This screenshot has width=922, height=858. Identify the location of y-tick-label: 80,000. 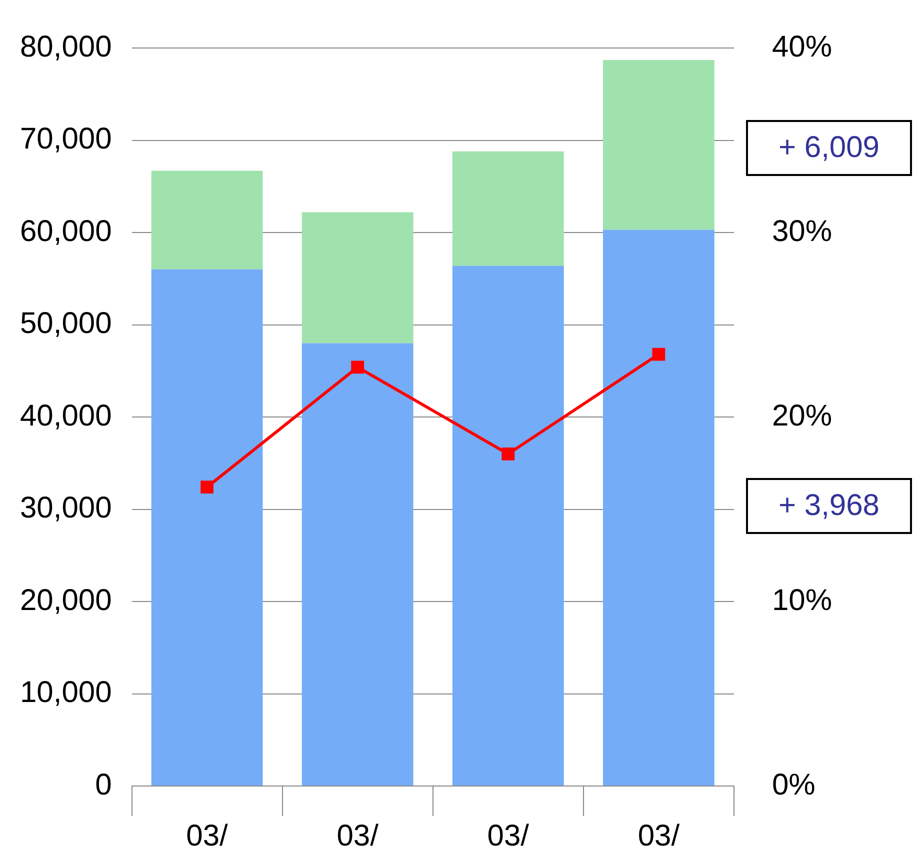
(66, 47).